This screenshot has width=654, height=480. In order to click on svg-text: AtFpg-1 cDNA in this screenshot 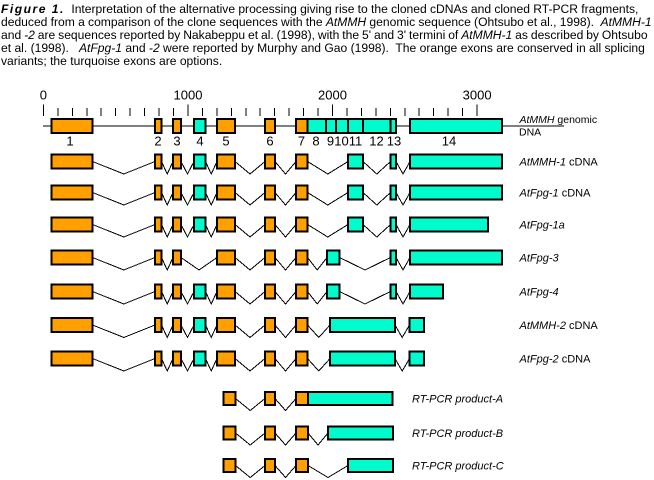, I will do `click(555, 194)`.